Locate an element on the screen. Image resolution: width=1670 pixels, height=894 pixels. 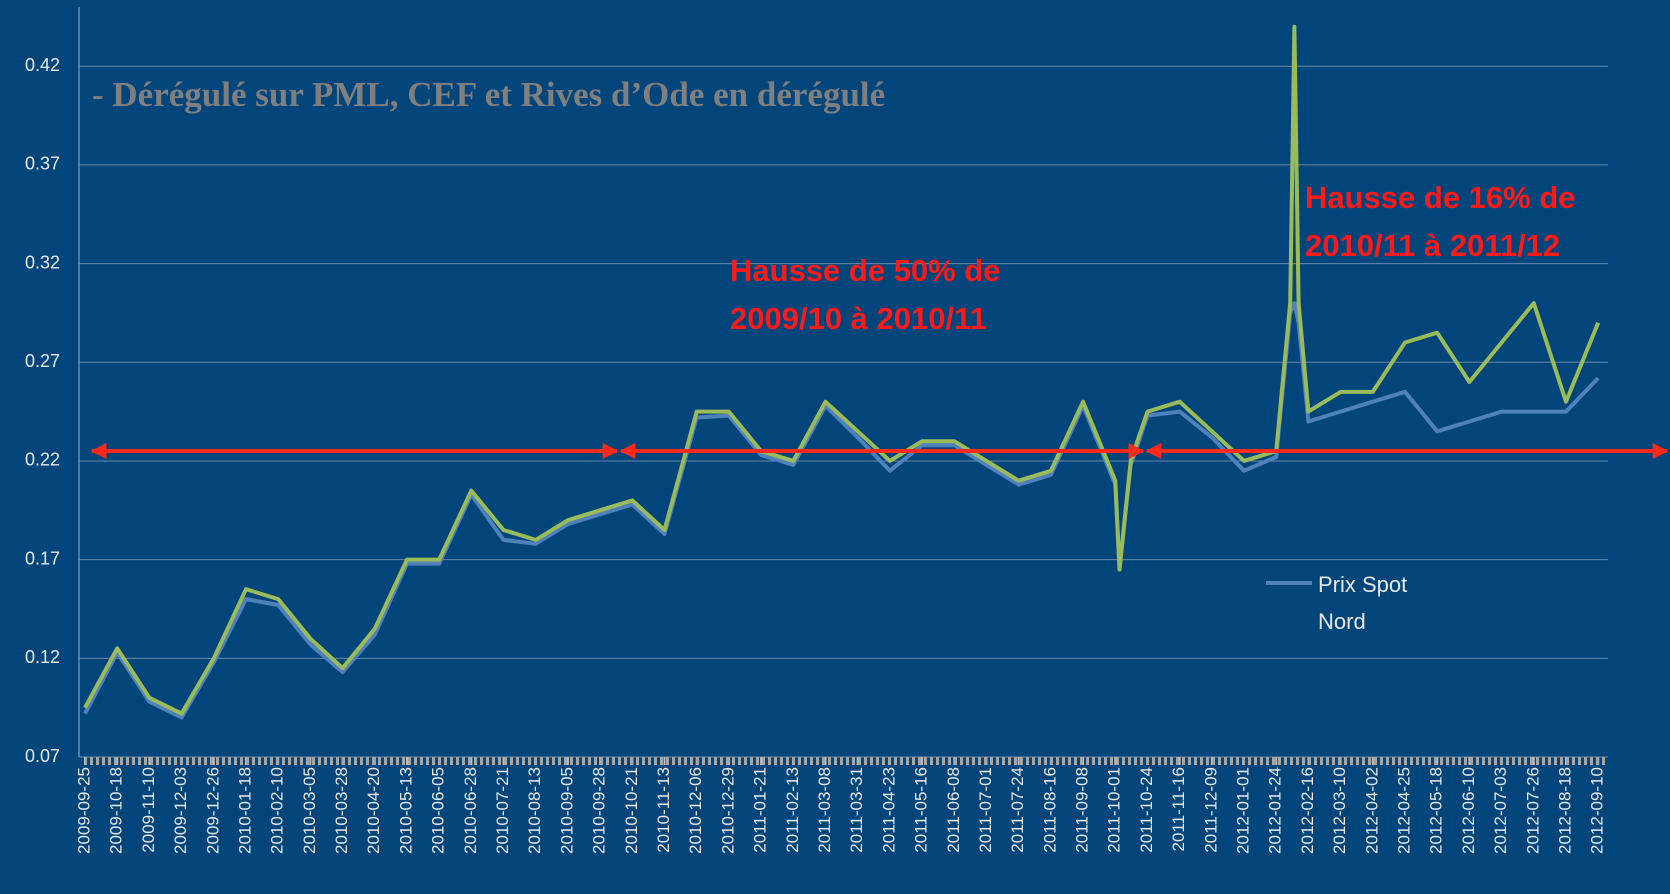
x-tick-label: 2011-03-08 is located at coordinates (824, 810).